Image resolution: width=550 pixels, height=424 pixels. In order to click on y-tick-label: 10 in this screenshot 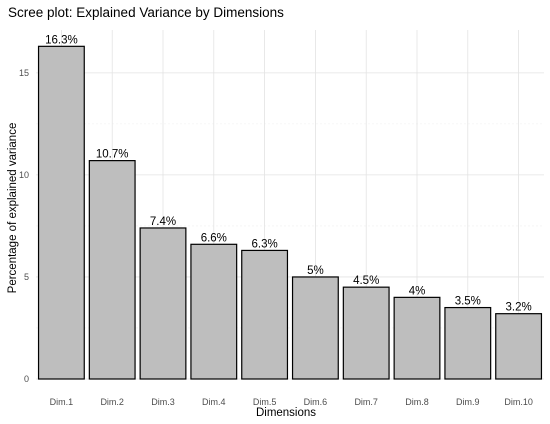, I will do `click(24, 175)`.